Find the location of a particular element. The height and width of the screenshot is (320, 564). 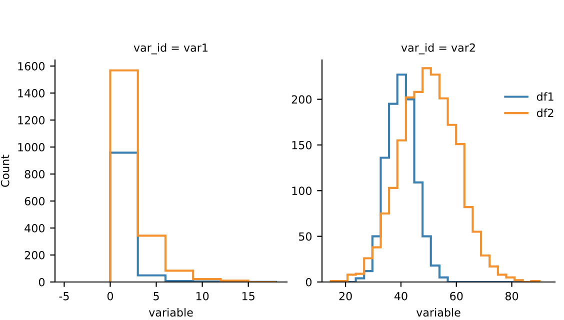

y-tick-label: 1000 is located at coordinates (31, 147).